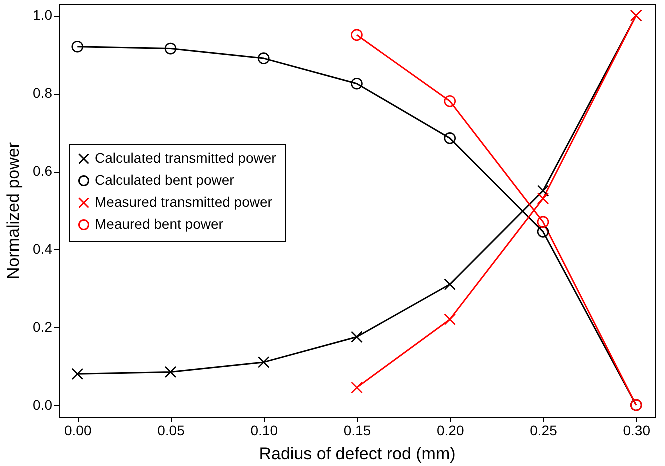 The height and width of the screenshot is (466, 665). What do you see at coordinates (78, 430) in the screenshot?
I see `x-tick-label: 0.00` at bounding box center [78, 430].